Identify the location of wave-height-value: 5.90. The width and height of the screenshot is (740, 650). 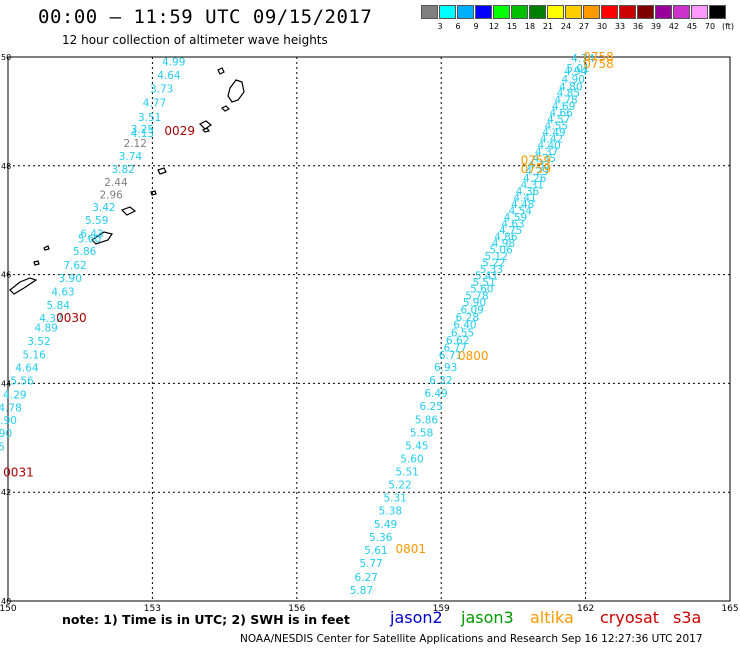
(474, 303).